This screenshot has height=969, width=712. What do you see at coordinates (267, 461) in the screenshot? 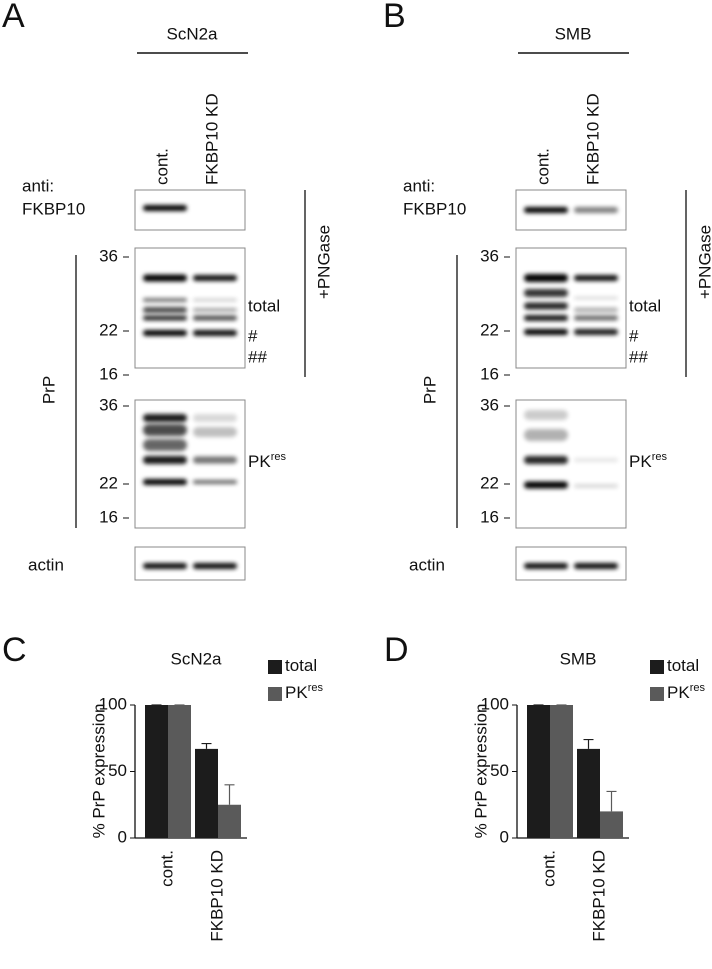
I see `pk-label: PKres` at bounding box center [267, 461].